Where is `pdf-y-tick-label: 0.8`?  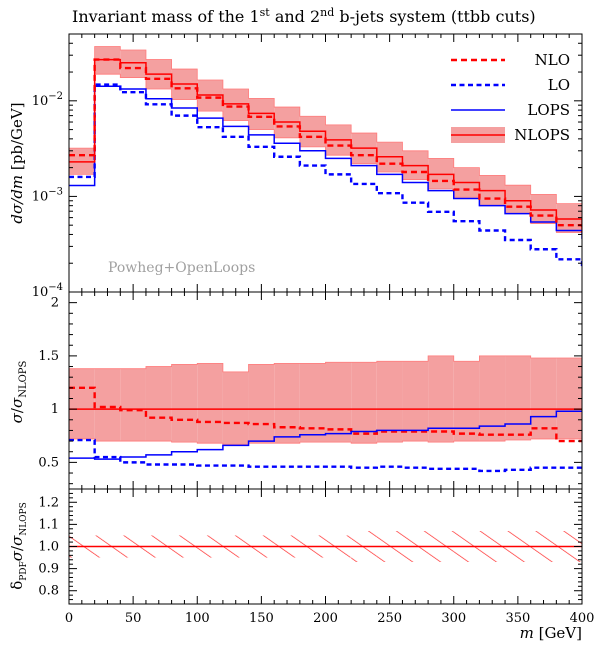
pdf-y-tick-label: 0.8 is located at coordinates (48, 591).